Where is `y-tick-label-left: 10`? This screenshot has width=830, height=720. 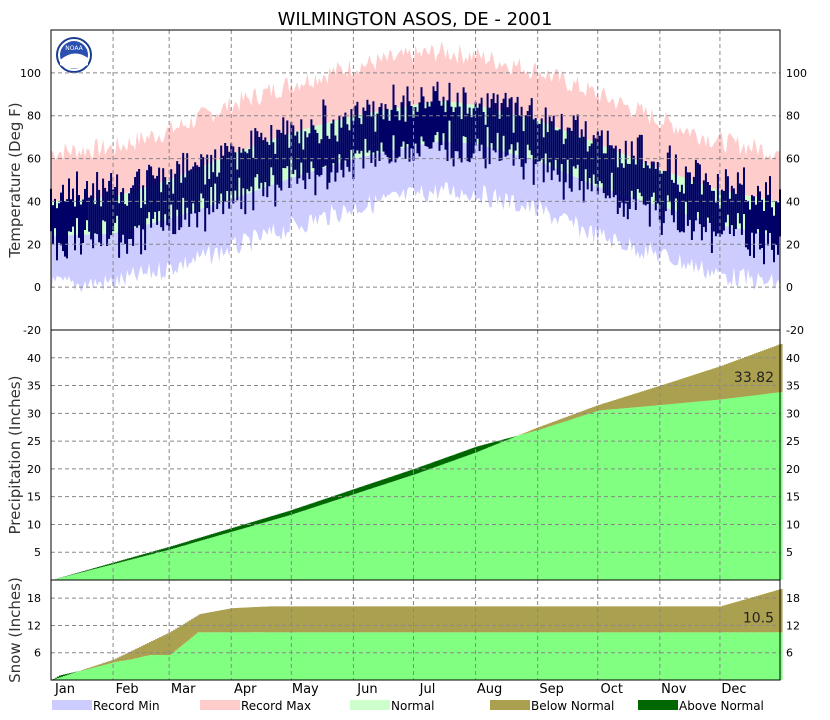 y-tick-label-left: 10 is located at coordinates (34, 524).